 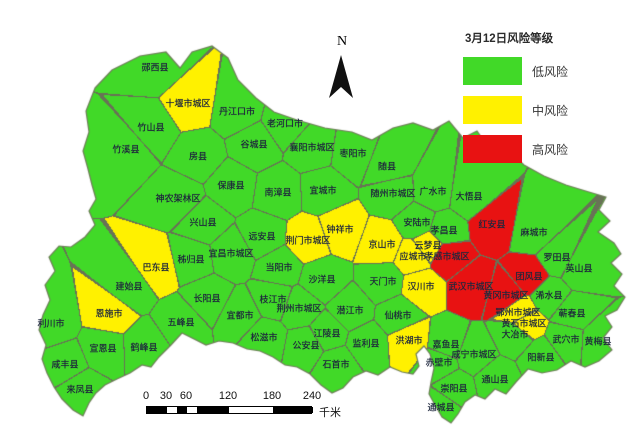 What do you see at coordinates (549, 295) in the screenshot?
I see `county-label: 浠水县` at bounding box center [549, 295].